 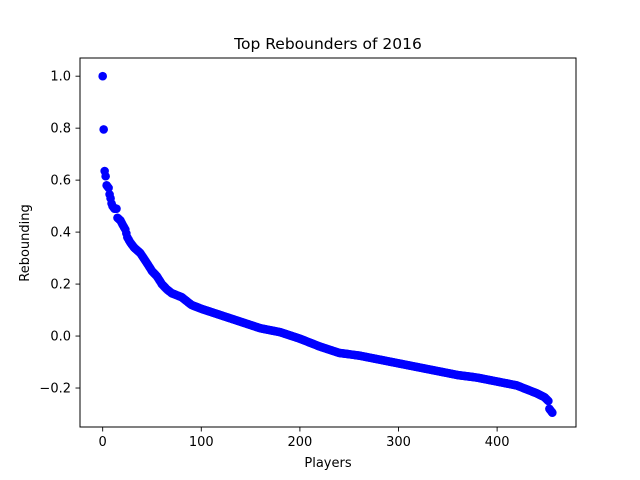 I want to click on y-tick-label: 0.6, so click(x=60, y=181).